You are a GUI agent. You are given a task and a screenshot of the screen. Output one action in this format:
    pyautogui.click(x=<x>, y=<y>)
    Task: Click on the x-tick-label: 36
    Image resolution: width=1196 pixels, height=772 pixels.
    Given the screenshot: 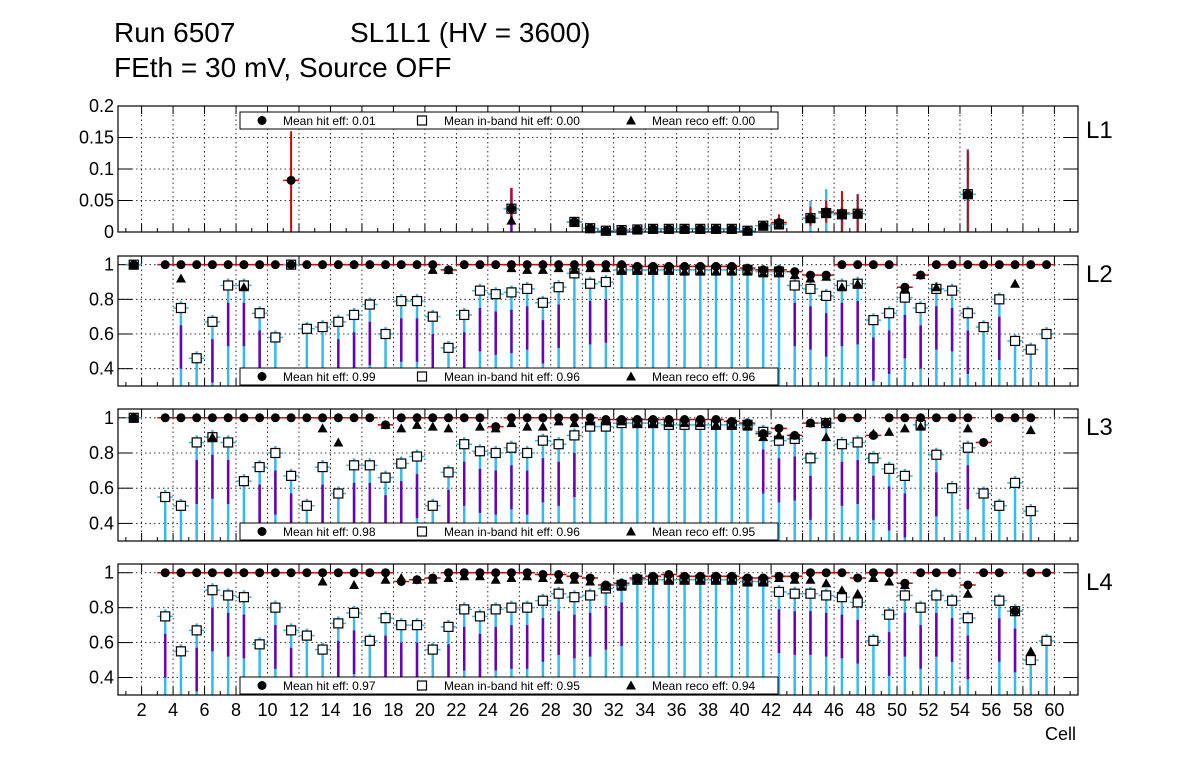 What is the action you would take?
    pyautogui.click(x=677, y=710)
    